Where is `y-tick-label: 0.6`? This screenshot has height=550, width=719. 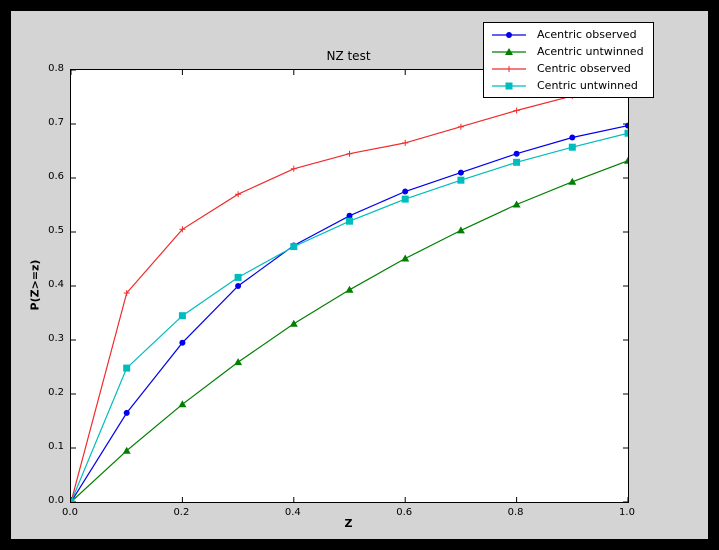
y-tick-label: 0.6 is located at coordinates (56, 176).